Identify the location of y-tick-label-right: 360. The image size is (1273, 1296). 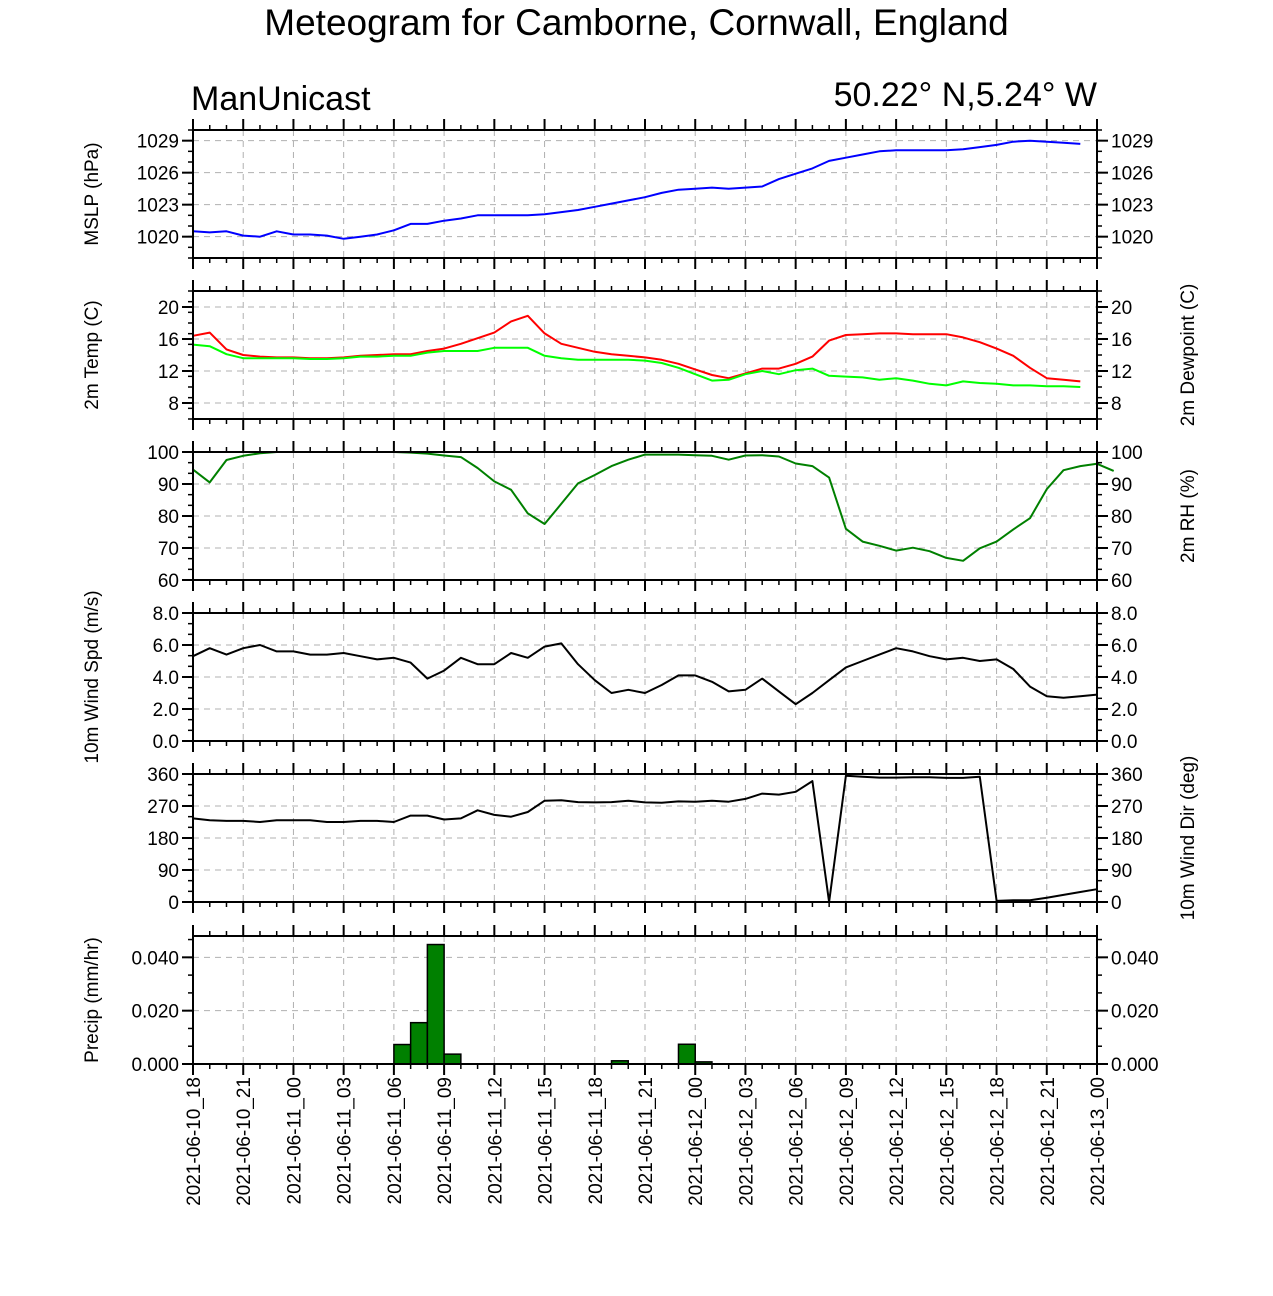
(1127, 775).